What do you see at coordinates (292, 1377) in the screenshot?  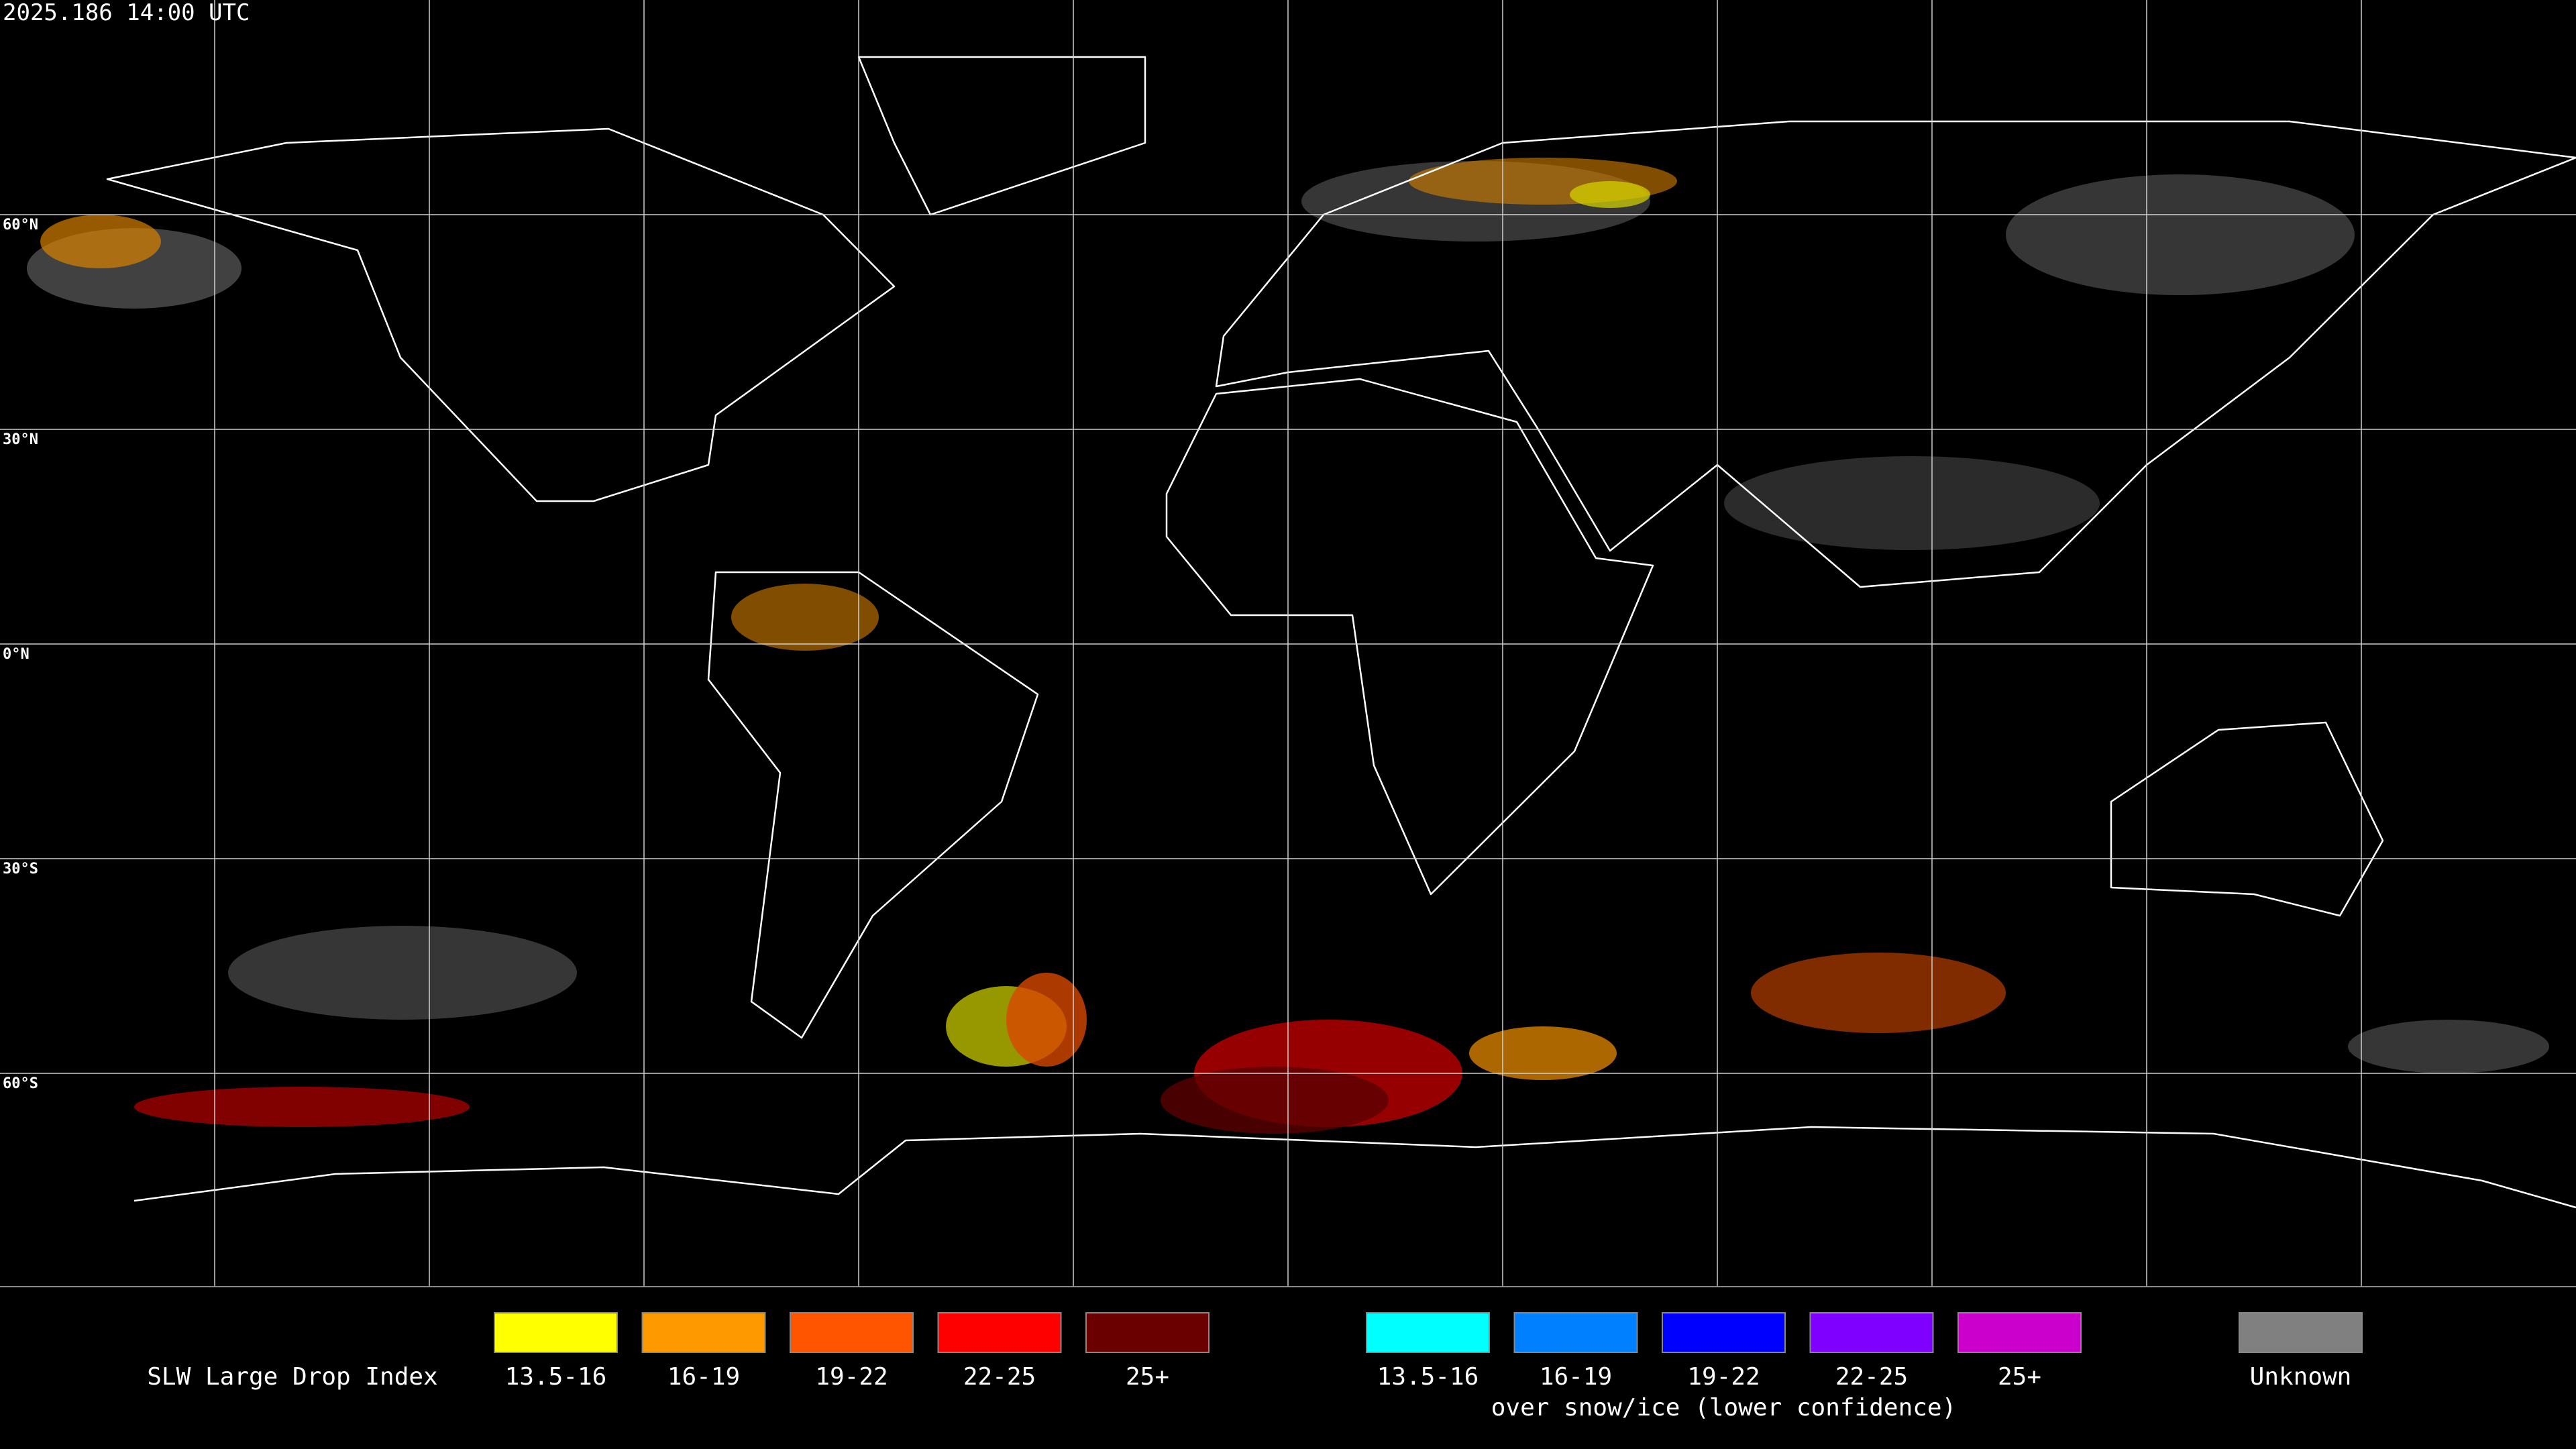 I see `legend-title: SLW Large Drop Index` at bounding box center [292, 1377].